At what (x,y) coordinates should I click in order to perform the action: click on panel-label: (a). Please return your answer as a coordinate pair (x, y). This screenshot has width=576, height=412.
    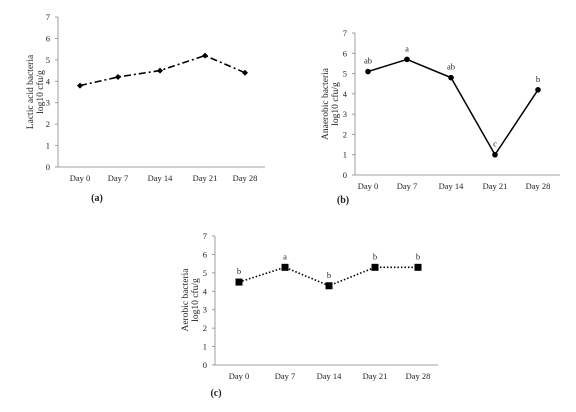
    Looking at the image, I should click on (97, 198).